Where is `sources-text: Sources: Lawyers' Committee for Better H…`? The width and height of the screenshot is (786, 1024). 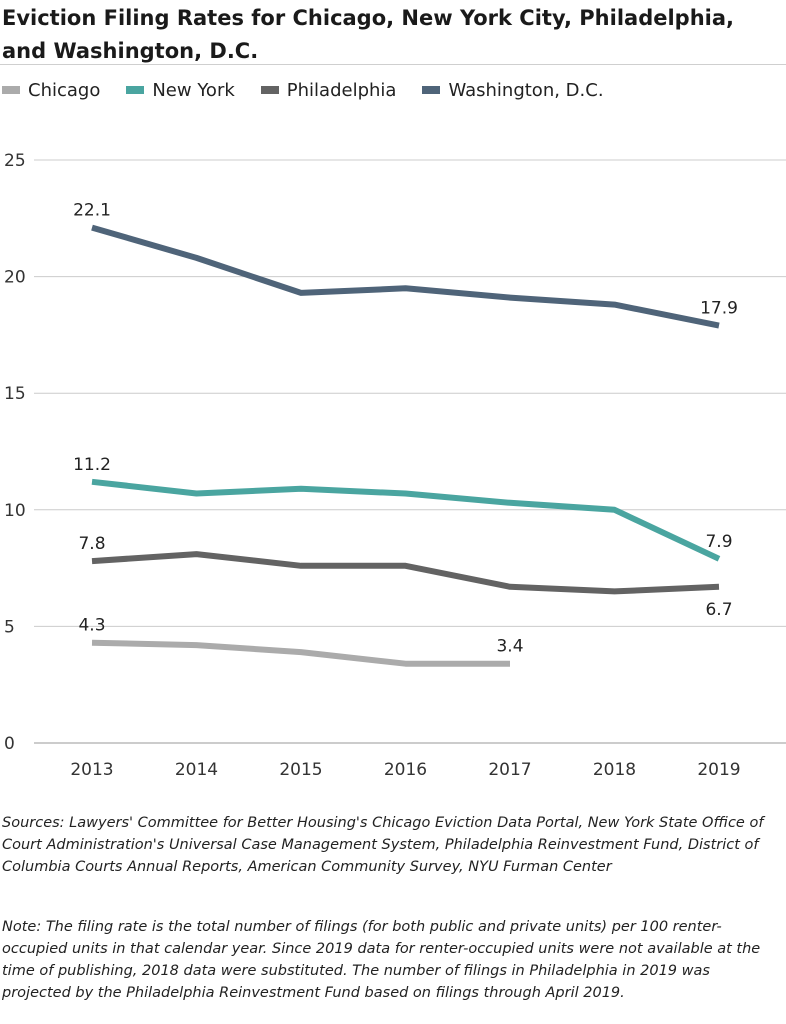 sources-text: Sources: Lawyers' Committee for Better H… is located at coordinates (383, 845).